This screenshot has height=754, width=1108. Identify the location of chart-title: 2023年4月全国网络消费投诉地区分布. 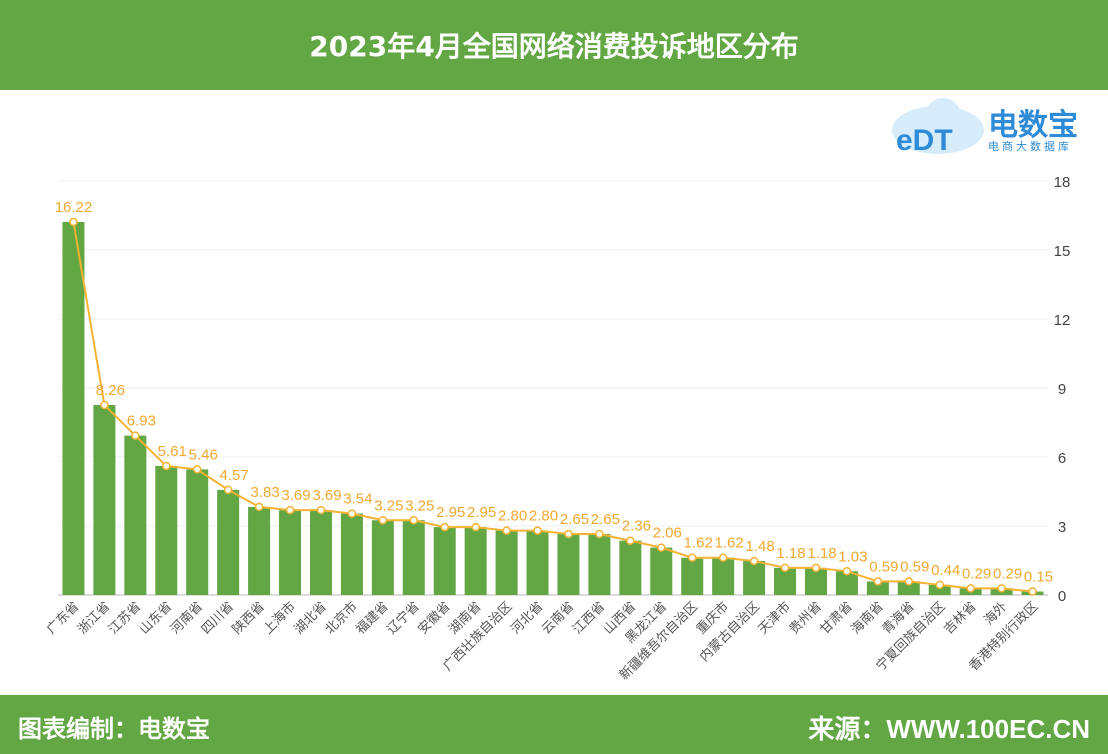
(554, 45).